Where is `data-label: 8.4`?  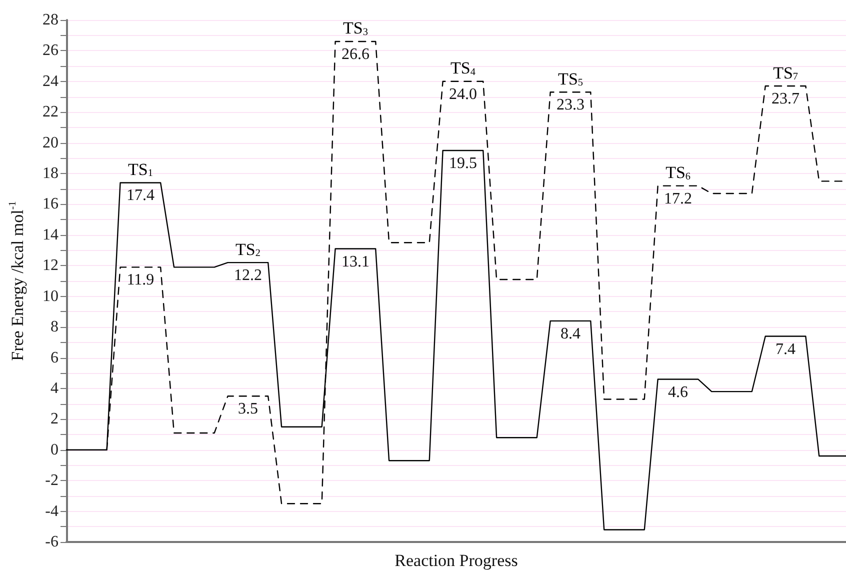 data-label: 8.4 is located at coordinates (570, 333).